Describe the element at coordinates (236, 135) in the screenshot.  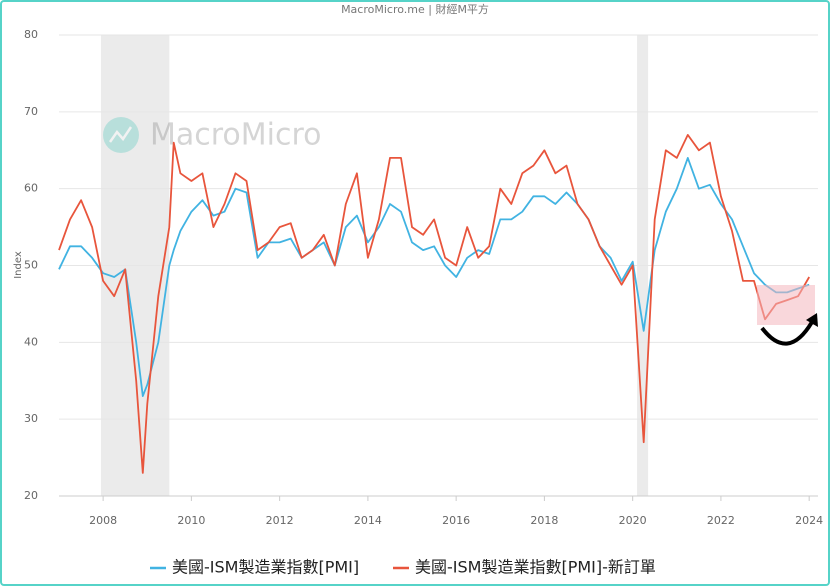
I see `watermark-text: MacroMicro` at that location.